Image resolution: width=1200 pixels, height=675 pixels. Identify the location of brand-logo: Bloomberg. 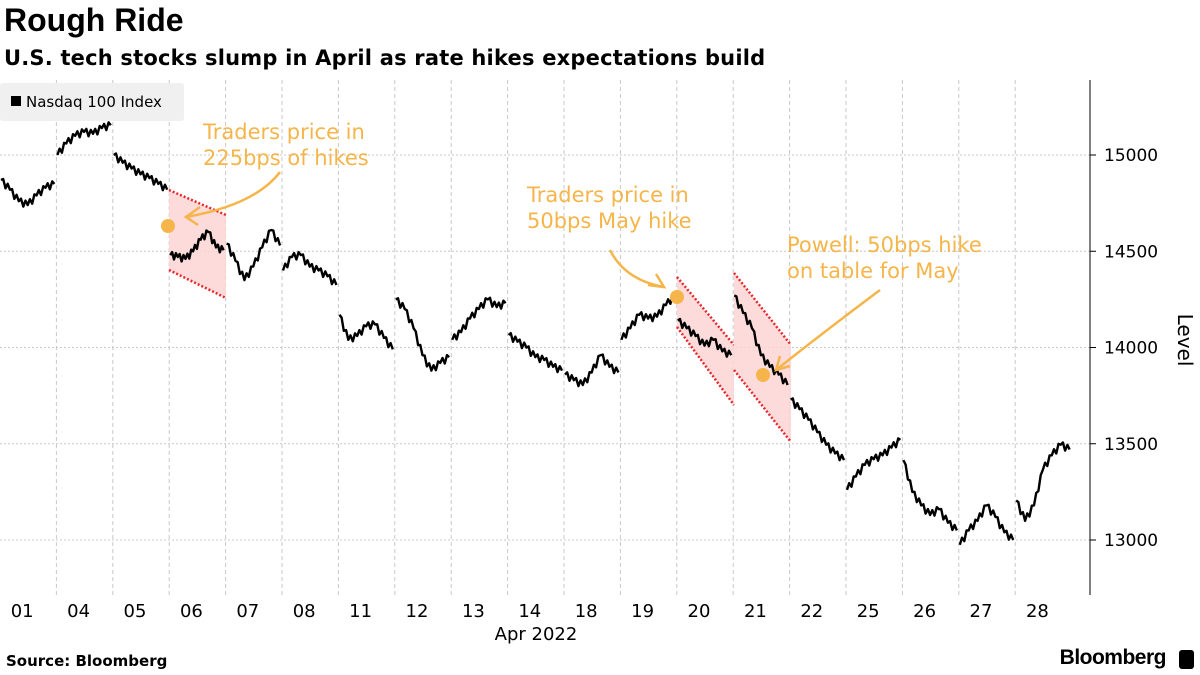
(1113, 657).